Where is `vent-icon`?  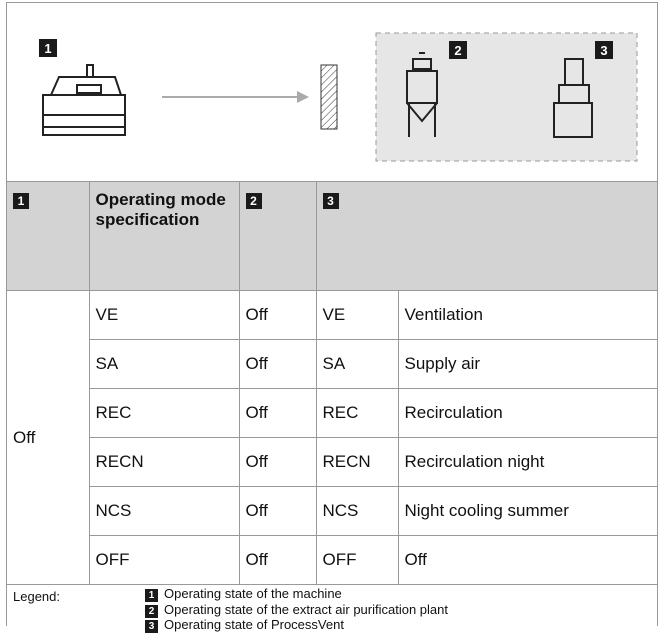 vent-icon is located at coordinates (573, 98).